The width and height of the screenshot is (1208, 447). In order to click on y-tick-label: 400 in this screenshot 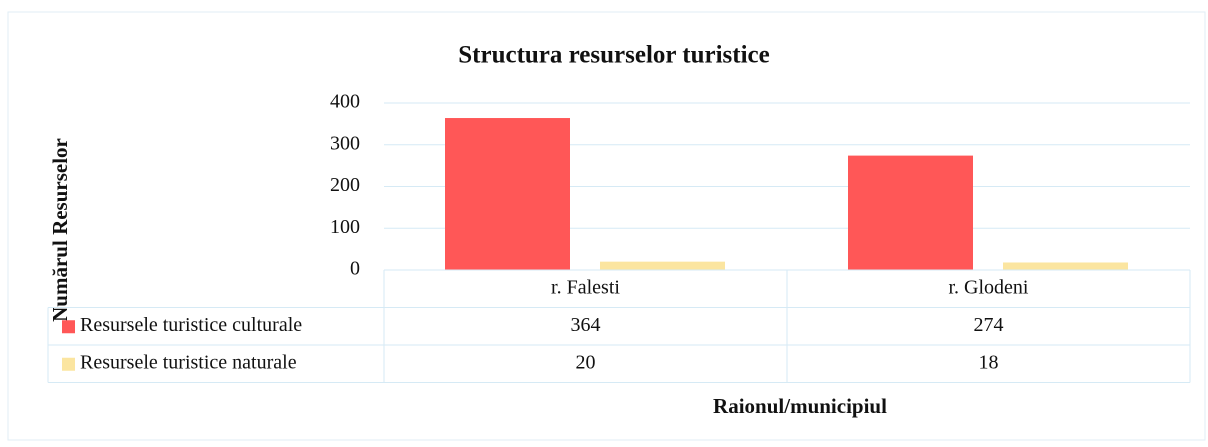, I will do `click(345, 102)`.